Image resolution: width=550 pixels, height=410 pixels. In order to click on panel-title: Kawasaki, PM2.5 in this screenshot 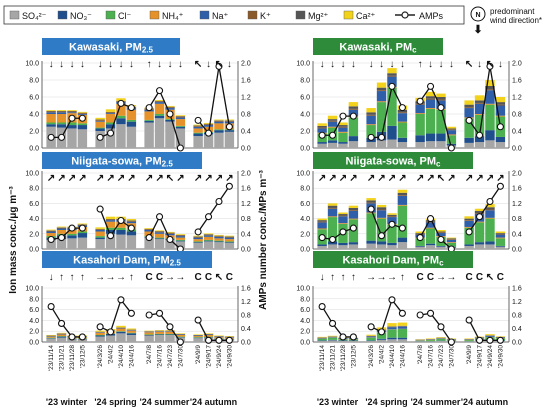, I will do `click(111, 48)`.